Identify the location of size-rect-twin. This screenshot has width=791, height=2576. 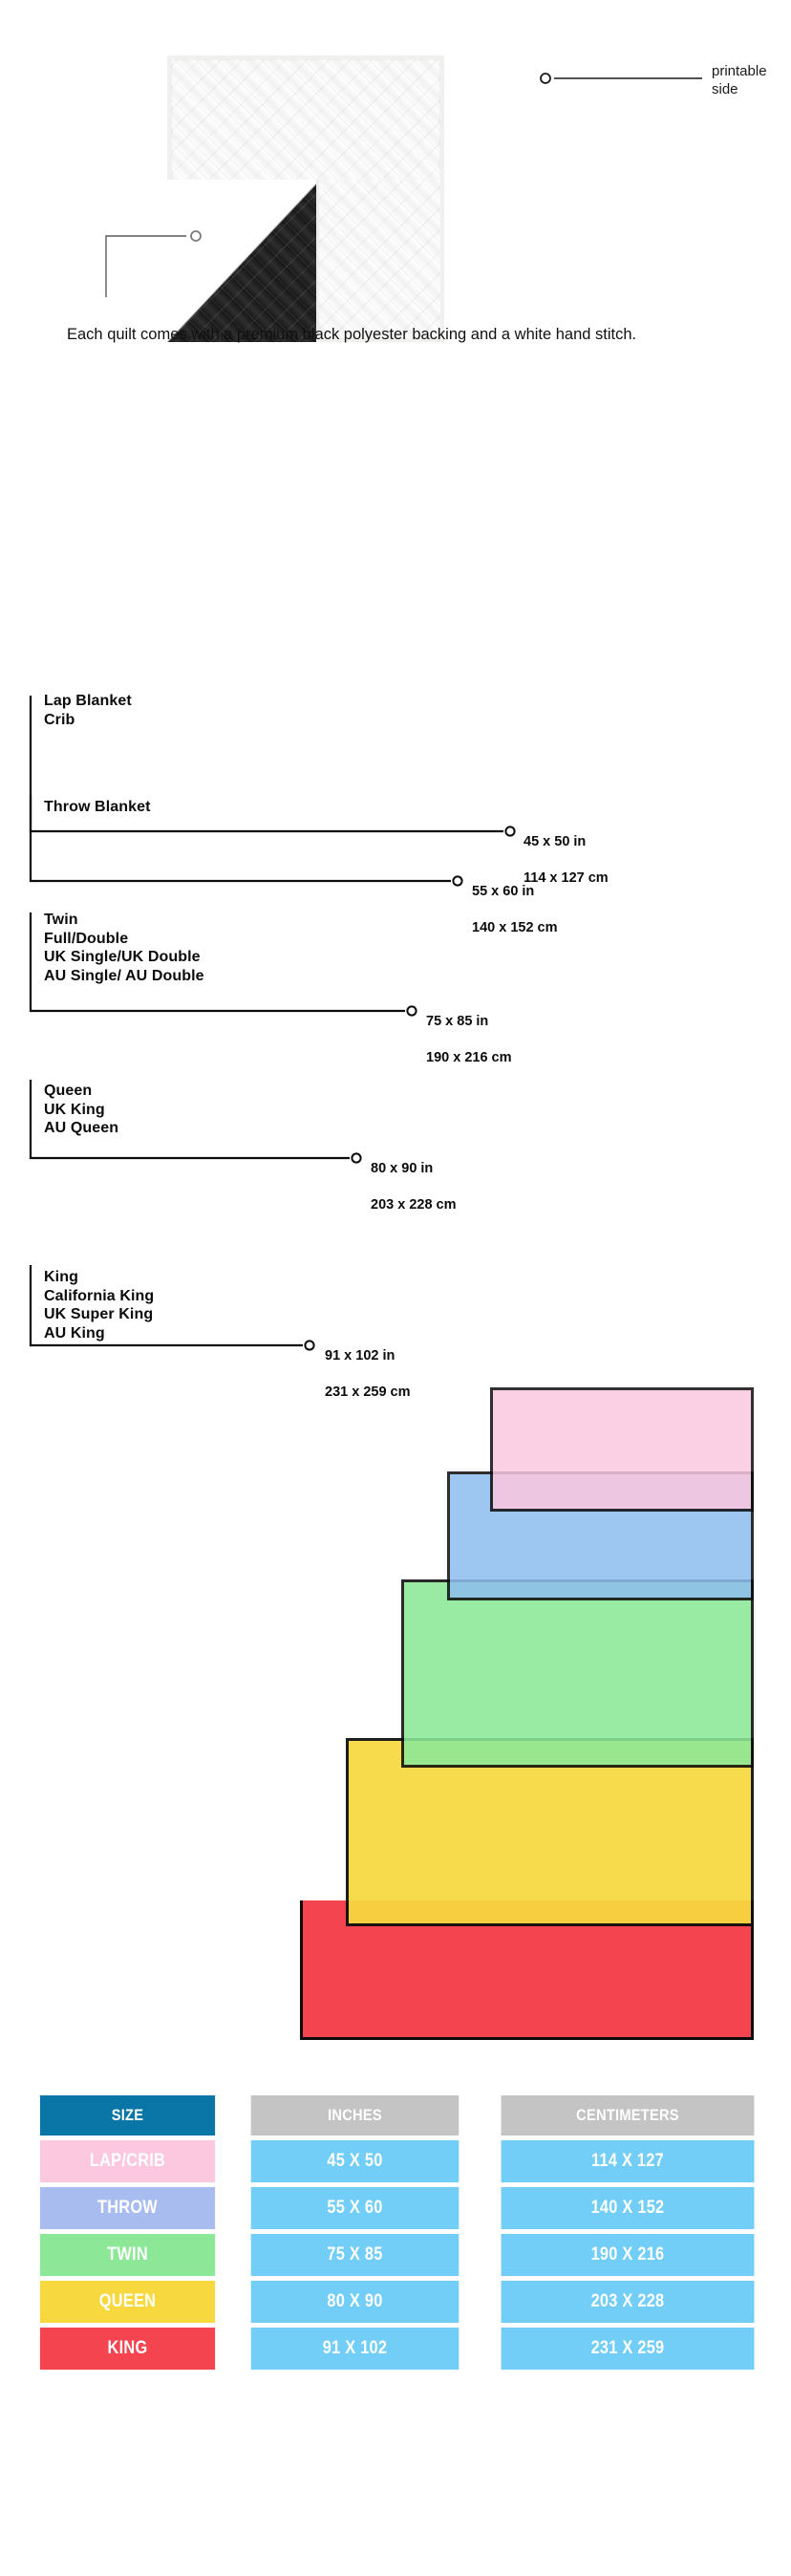
(577, 1673).